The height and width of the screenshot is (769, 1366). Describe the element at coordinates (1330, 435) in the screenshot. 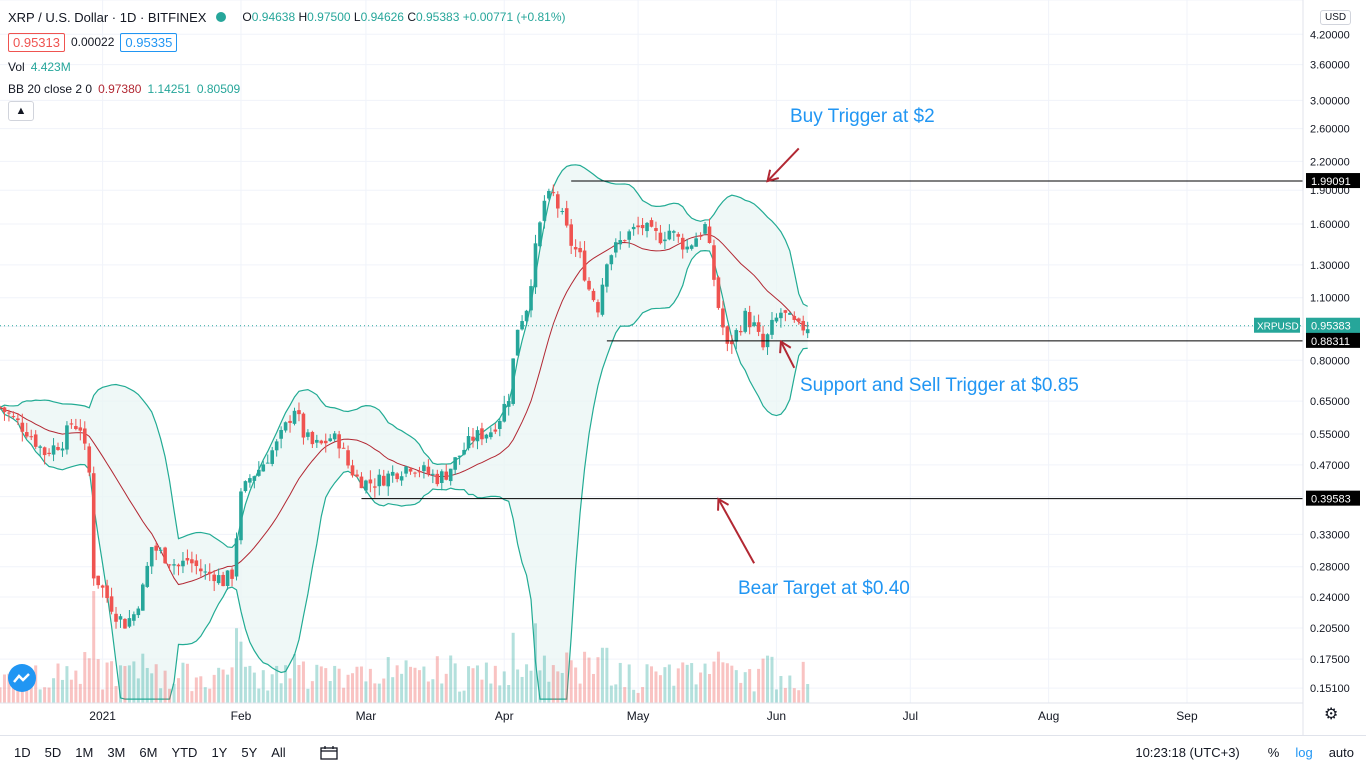

I see `price-tick-label: 0.55000` at that location.